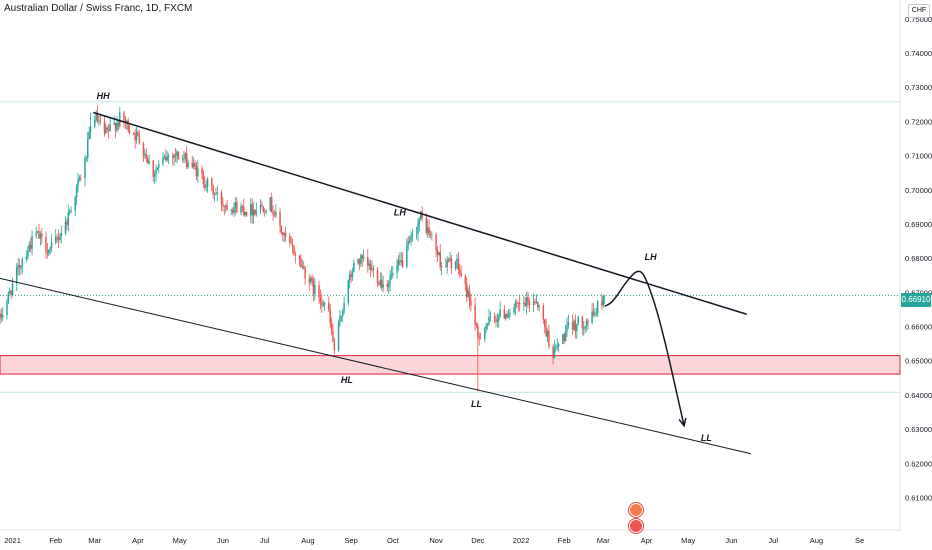 The height and width of the screenshot is (550, 932). What do you see at coordinates (916, 300) in the screenshot?
I see `last-price-tag: 0.66910` at bounding box center [916, 300].